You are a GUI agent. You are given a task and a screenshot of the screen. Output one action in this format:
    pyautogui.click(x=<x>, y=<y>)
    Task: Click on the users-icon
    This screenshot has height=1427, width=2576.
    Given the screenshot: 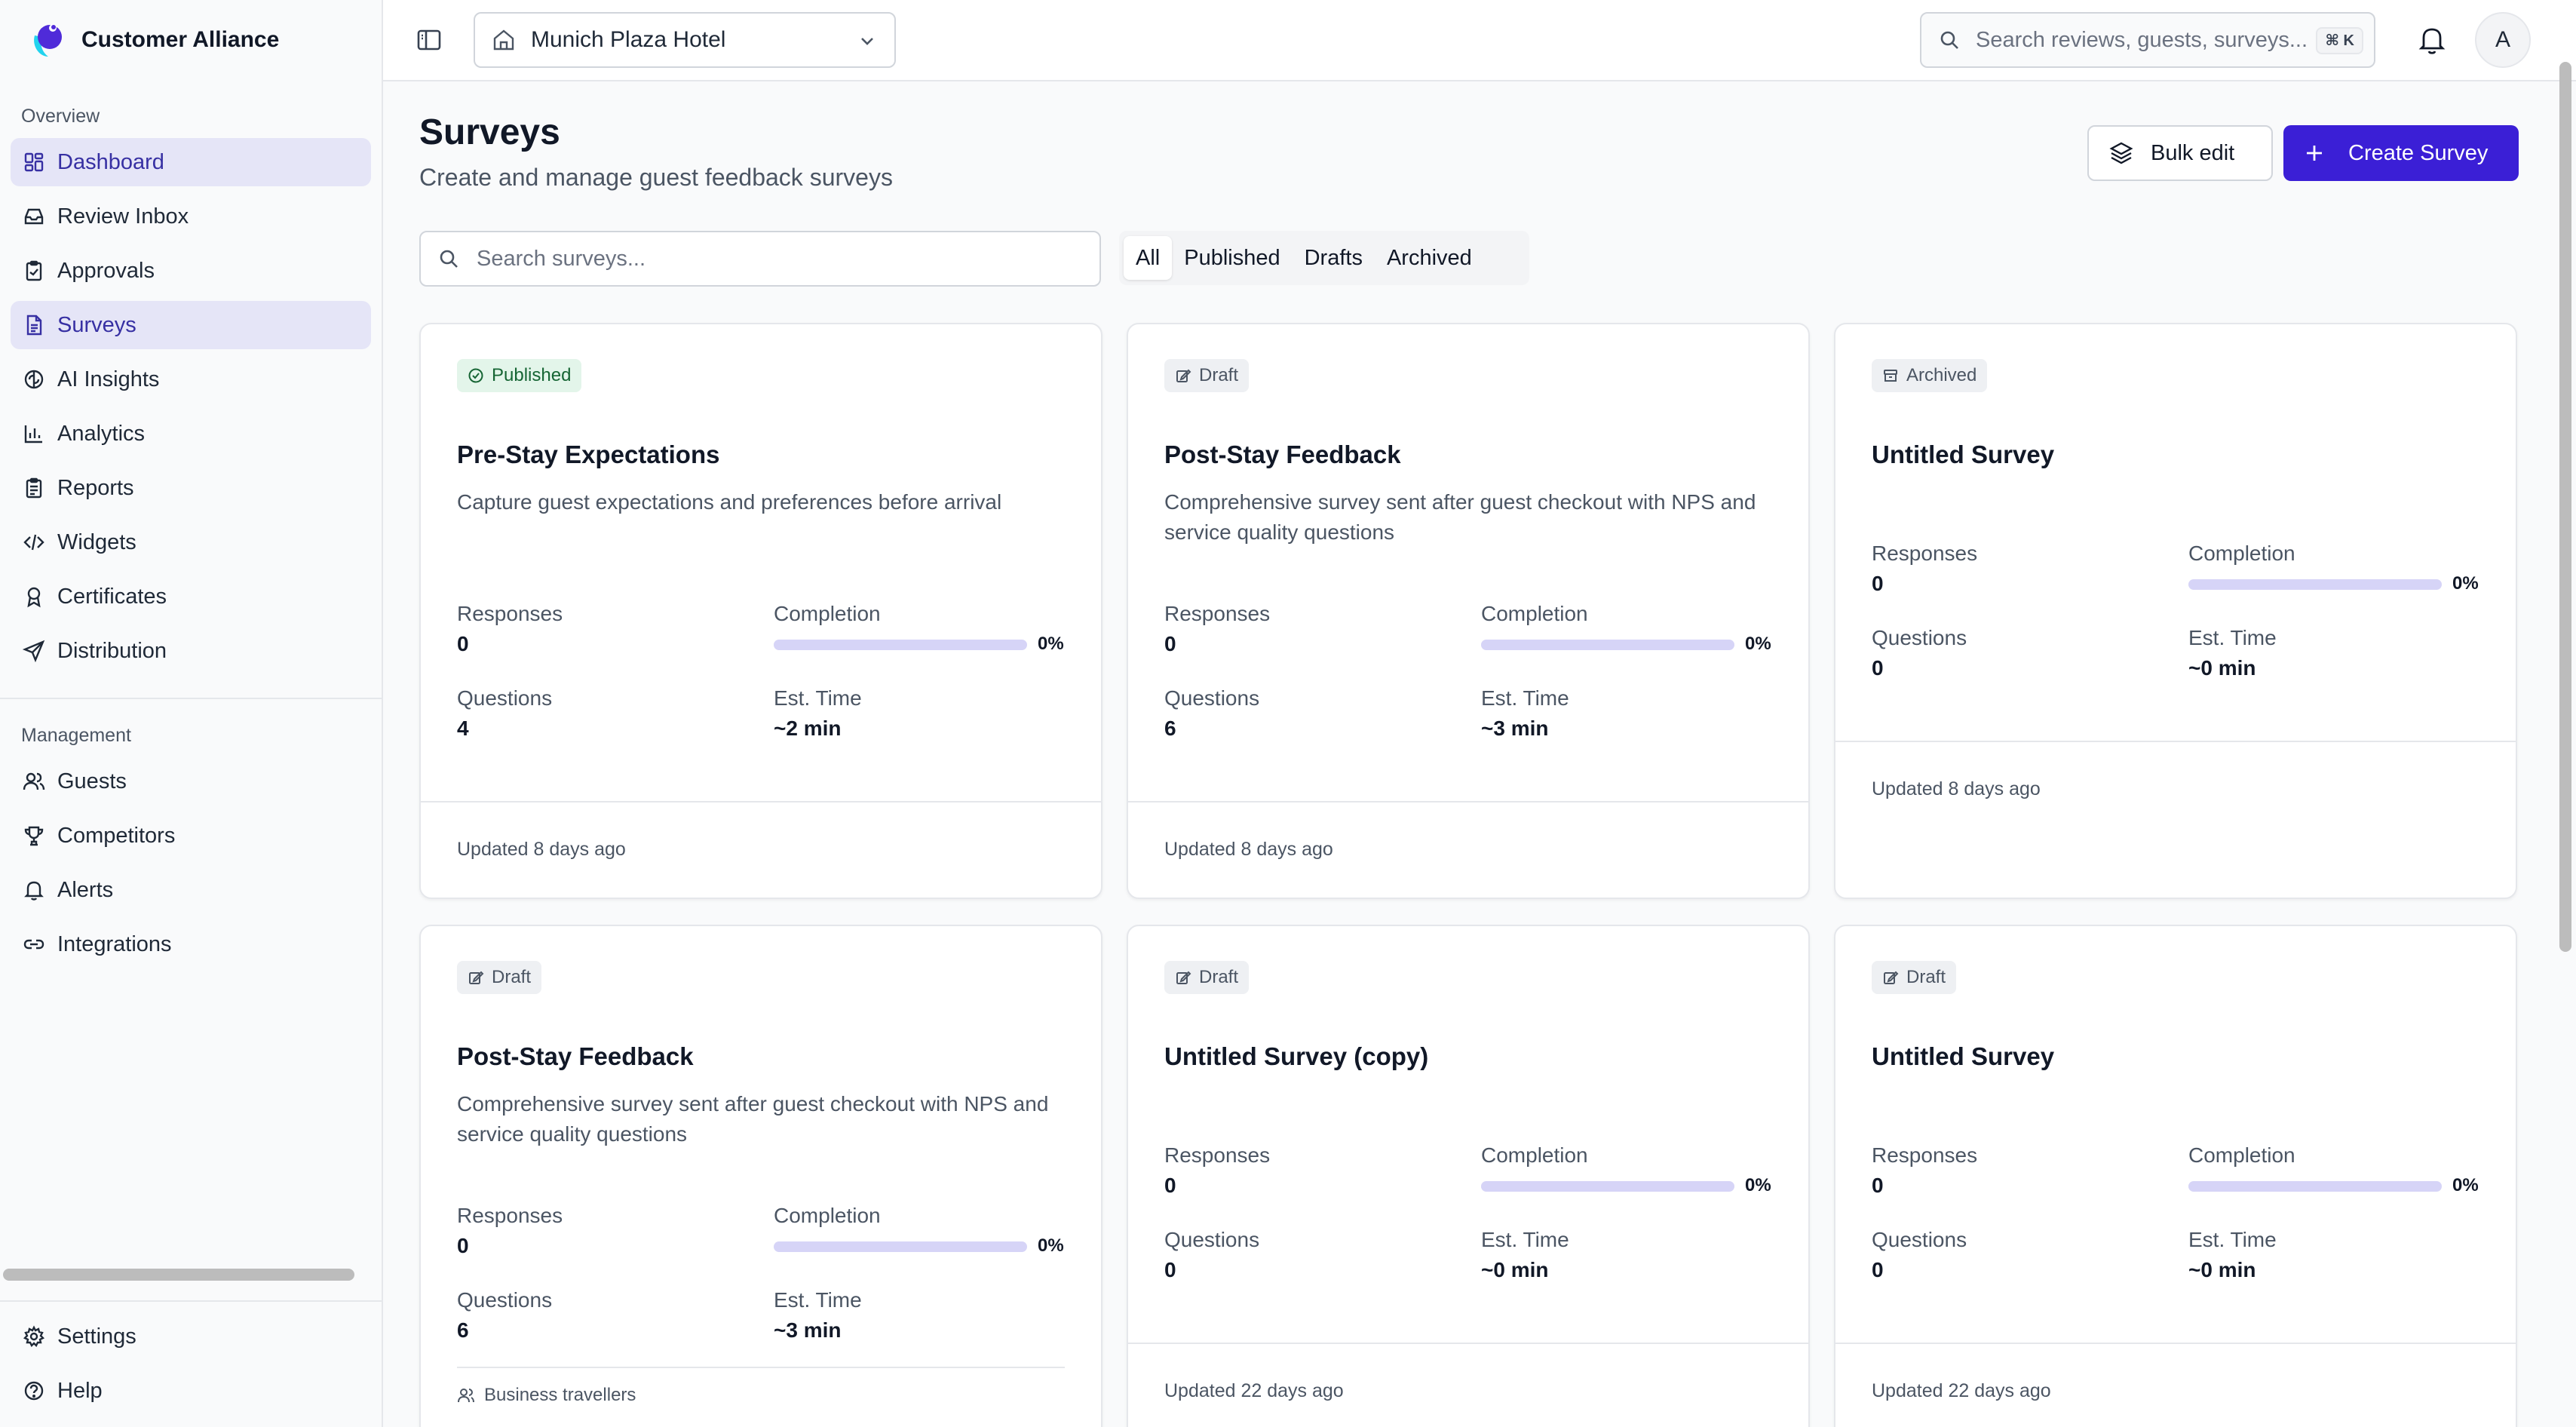 What is the action you would take?
    pyautogui.click(x=34, y=781)
    